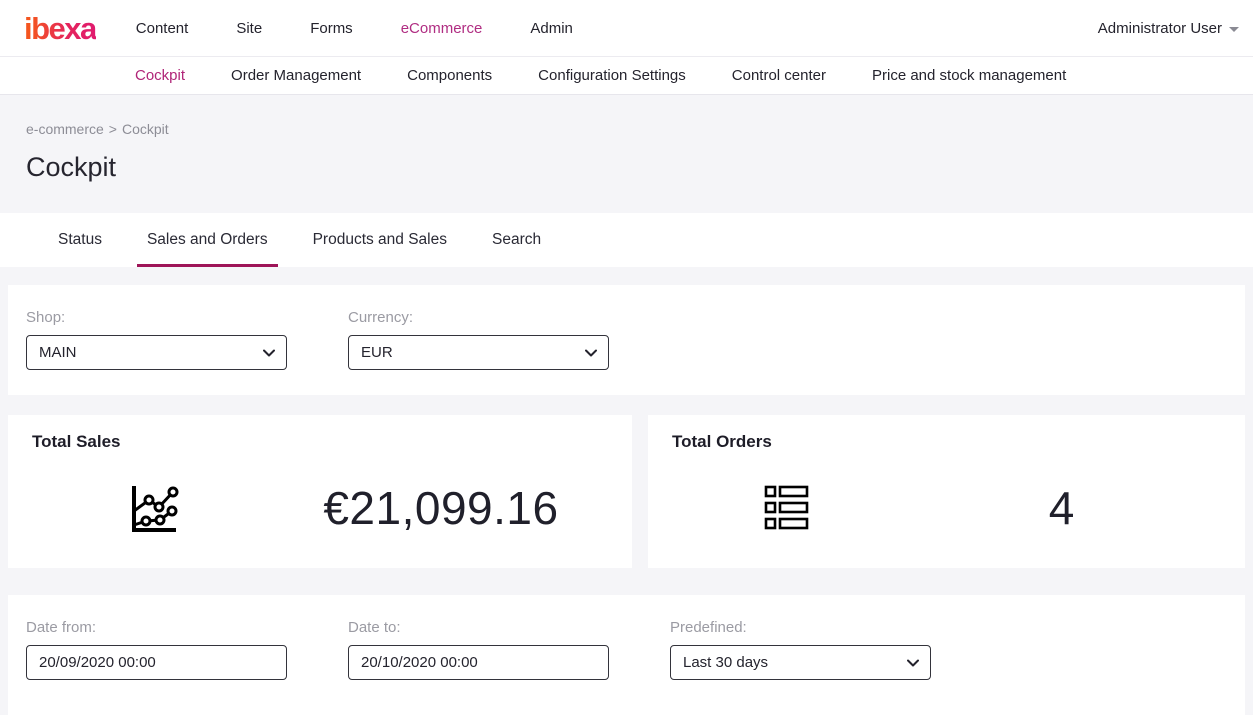  Describe the element at coordinates (76, 441) in the screenshot. I see `total-sales-title: Total Sales` at that location.